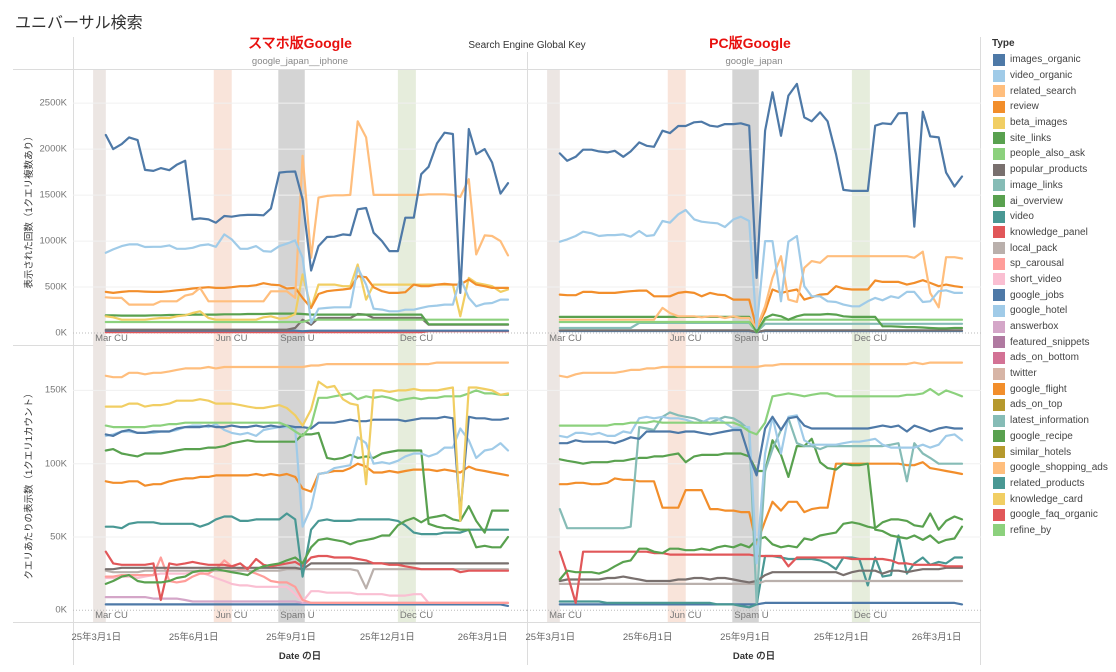 The width and height of the screenshot is (1116, 672). Describe the element at coordinates (550, 637) in the screenshot. I see `x-tick-label: 25年3月1日` at that location.